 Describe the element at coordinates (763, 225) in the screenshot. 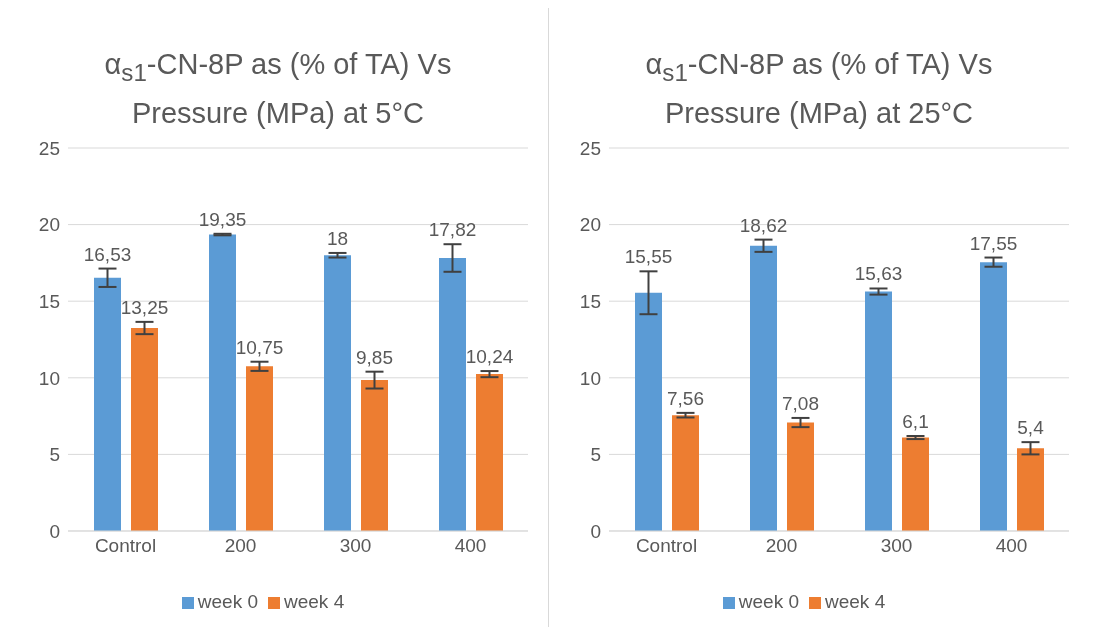

I see `data-label: 18,62` at that location.